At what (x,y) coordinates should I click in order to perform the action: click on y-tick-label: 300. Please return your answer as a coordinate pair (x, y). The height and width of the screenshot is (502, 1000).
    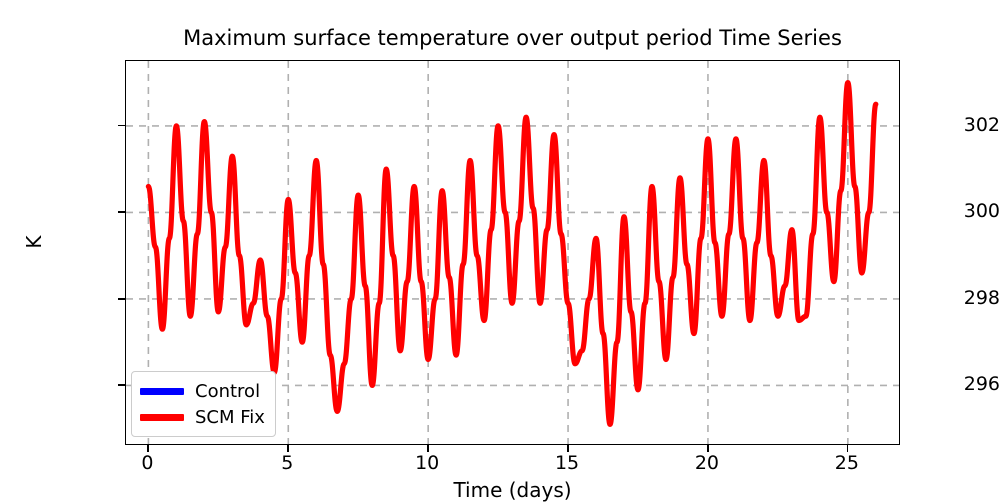
    Looking at the image, I should click on (981, 211).